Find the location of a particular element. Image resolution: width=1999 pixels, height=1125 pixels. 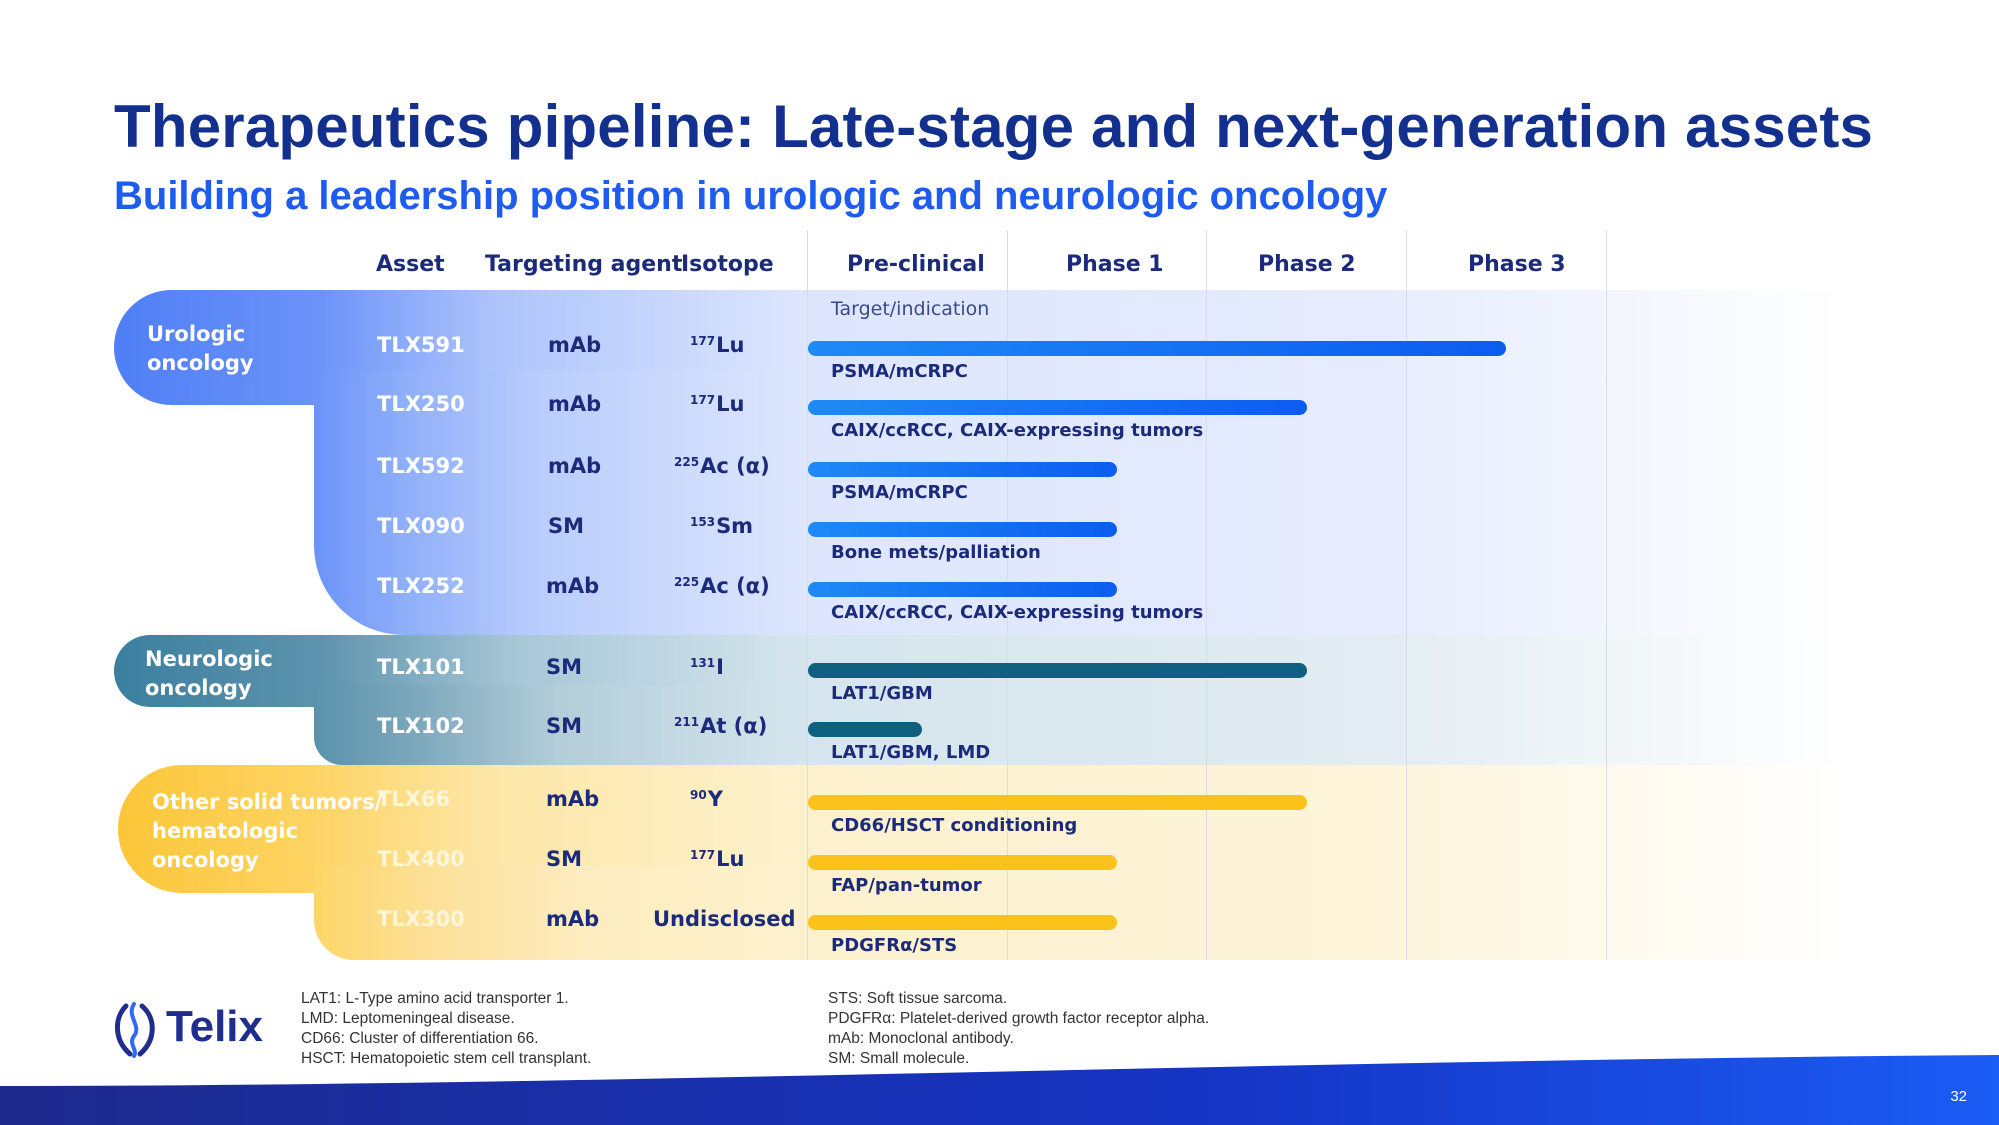

group-label-neurologic: Neurologic oncology is located at coordinates (209, 673).